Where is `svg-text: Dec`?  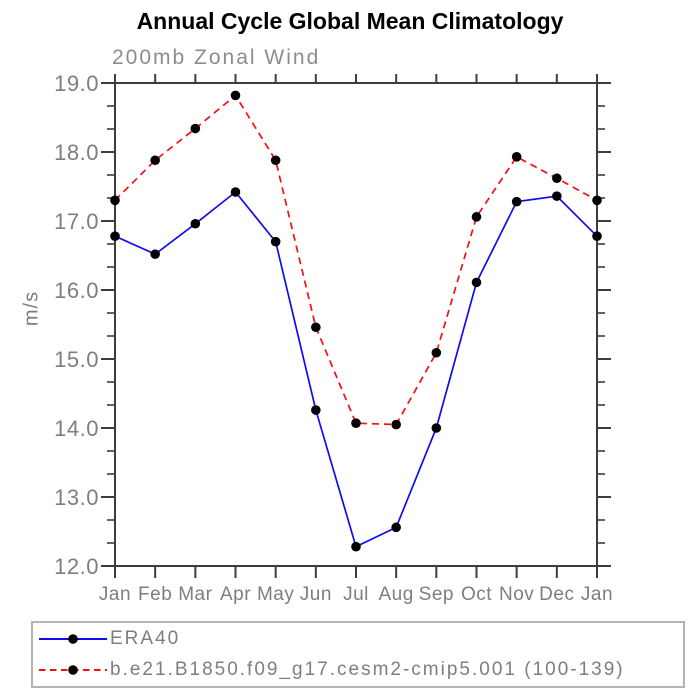 svg-text: Dec is located at coordinates (556, 594).